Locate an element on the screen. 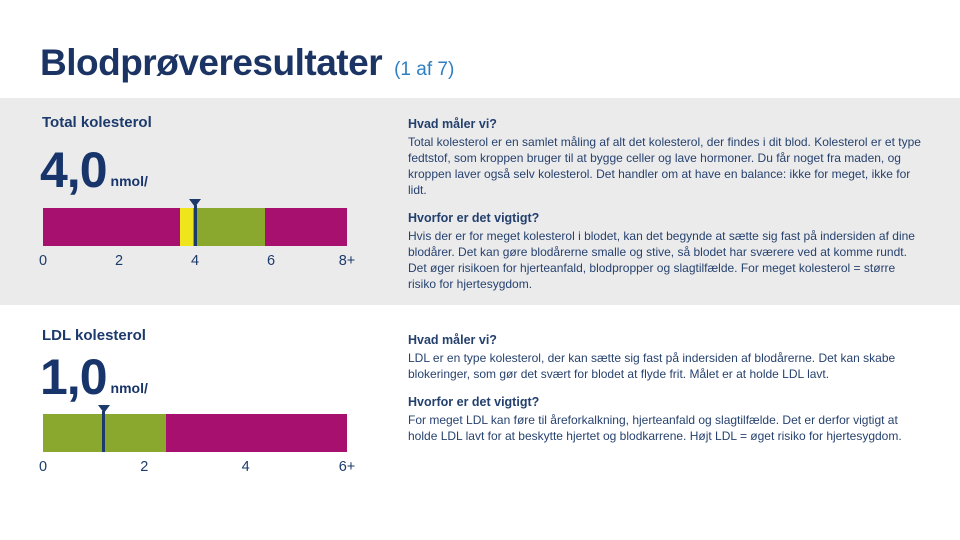  metric-value-row: 1,0 nmol/ is located at coordinates (94, 377).